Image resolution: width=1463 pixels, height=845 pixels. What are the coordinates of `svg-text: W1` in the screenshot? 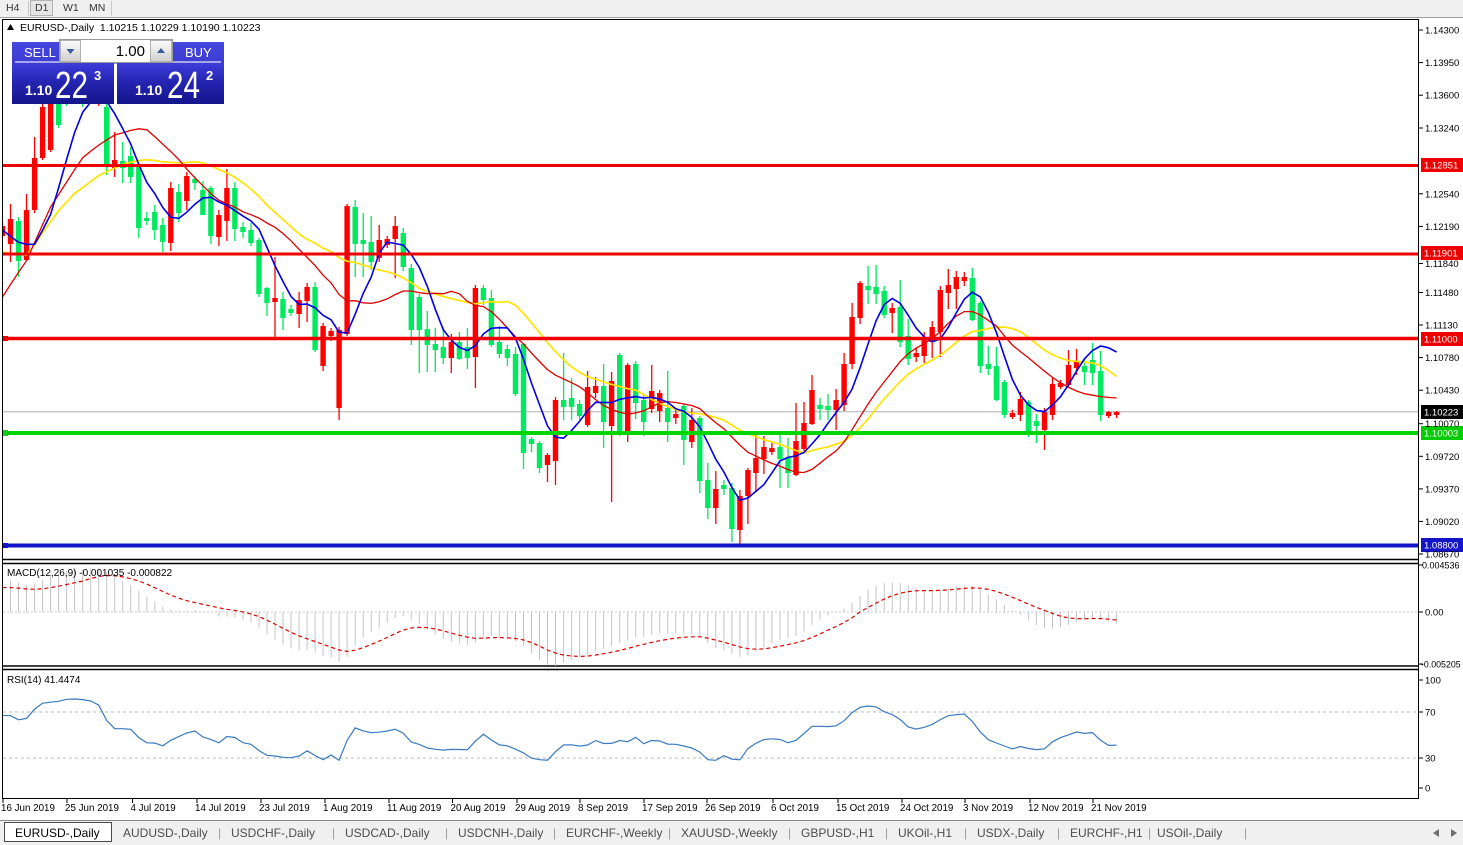 It's located at (71, 8).